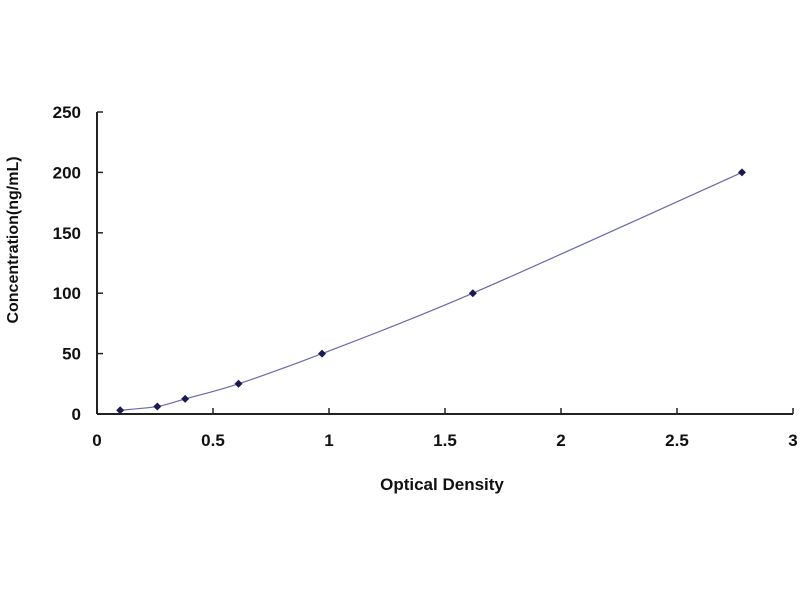  Describe the element at coordinates (213, 440) in the screenshot. I see `x-tick-label: 0.5` at that location.